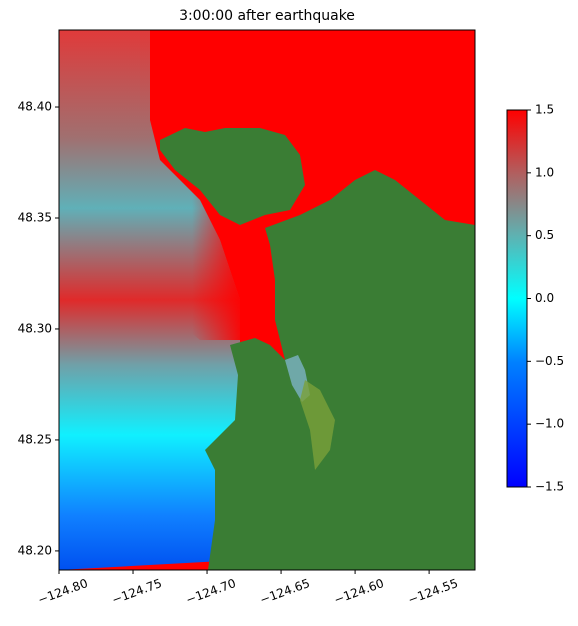  I want to click on colorbar-tick-label: −1.5, so click(549, 487).